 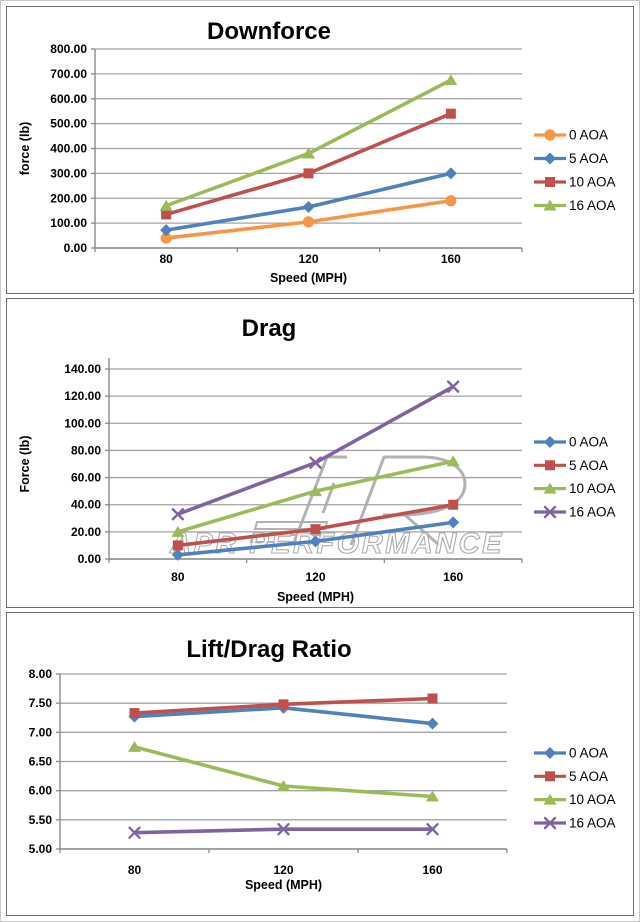 What do you see at coordinates (86, 505) in the screenshot?
I see `y-tick-label: 40.00` at bounding box center [86, 505].